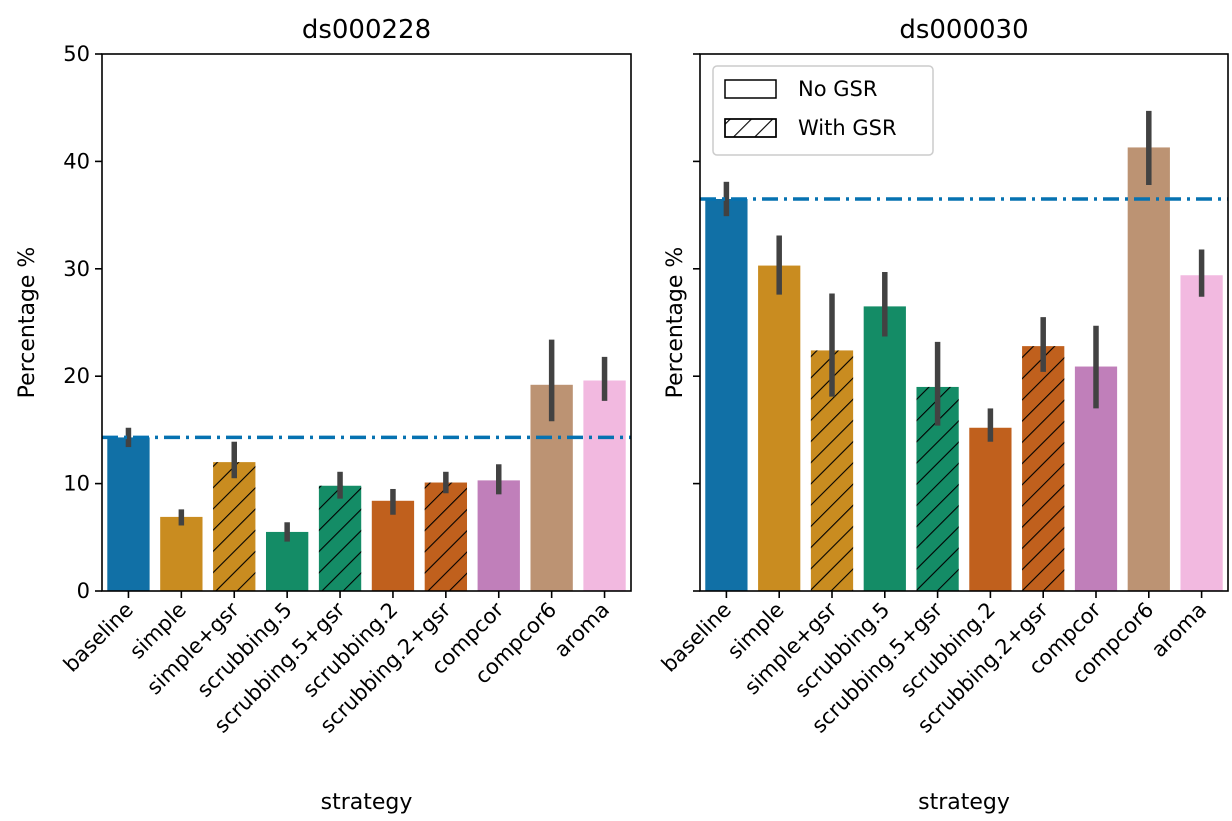 The height and width of the screenshot is (821, 1232). What do you see at coordinates (750, 128) in the screenshot?
I see `legend-swatch-hatch` at bounding box center [750, 128].